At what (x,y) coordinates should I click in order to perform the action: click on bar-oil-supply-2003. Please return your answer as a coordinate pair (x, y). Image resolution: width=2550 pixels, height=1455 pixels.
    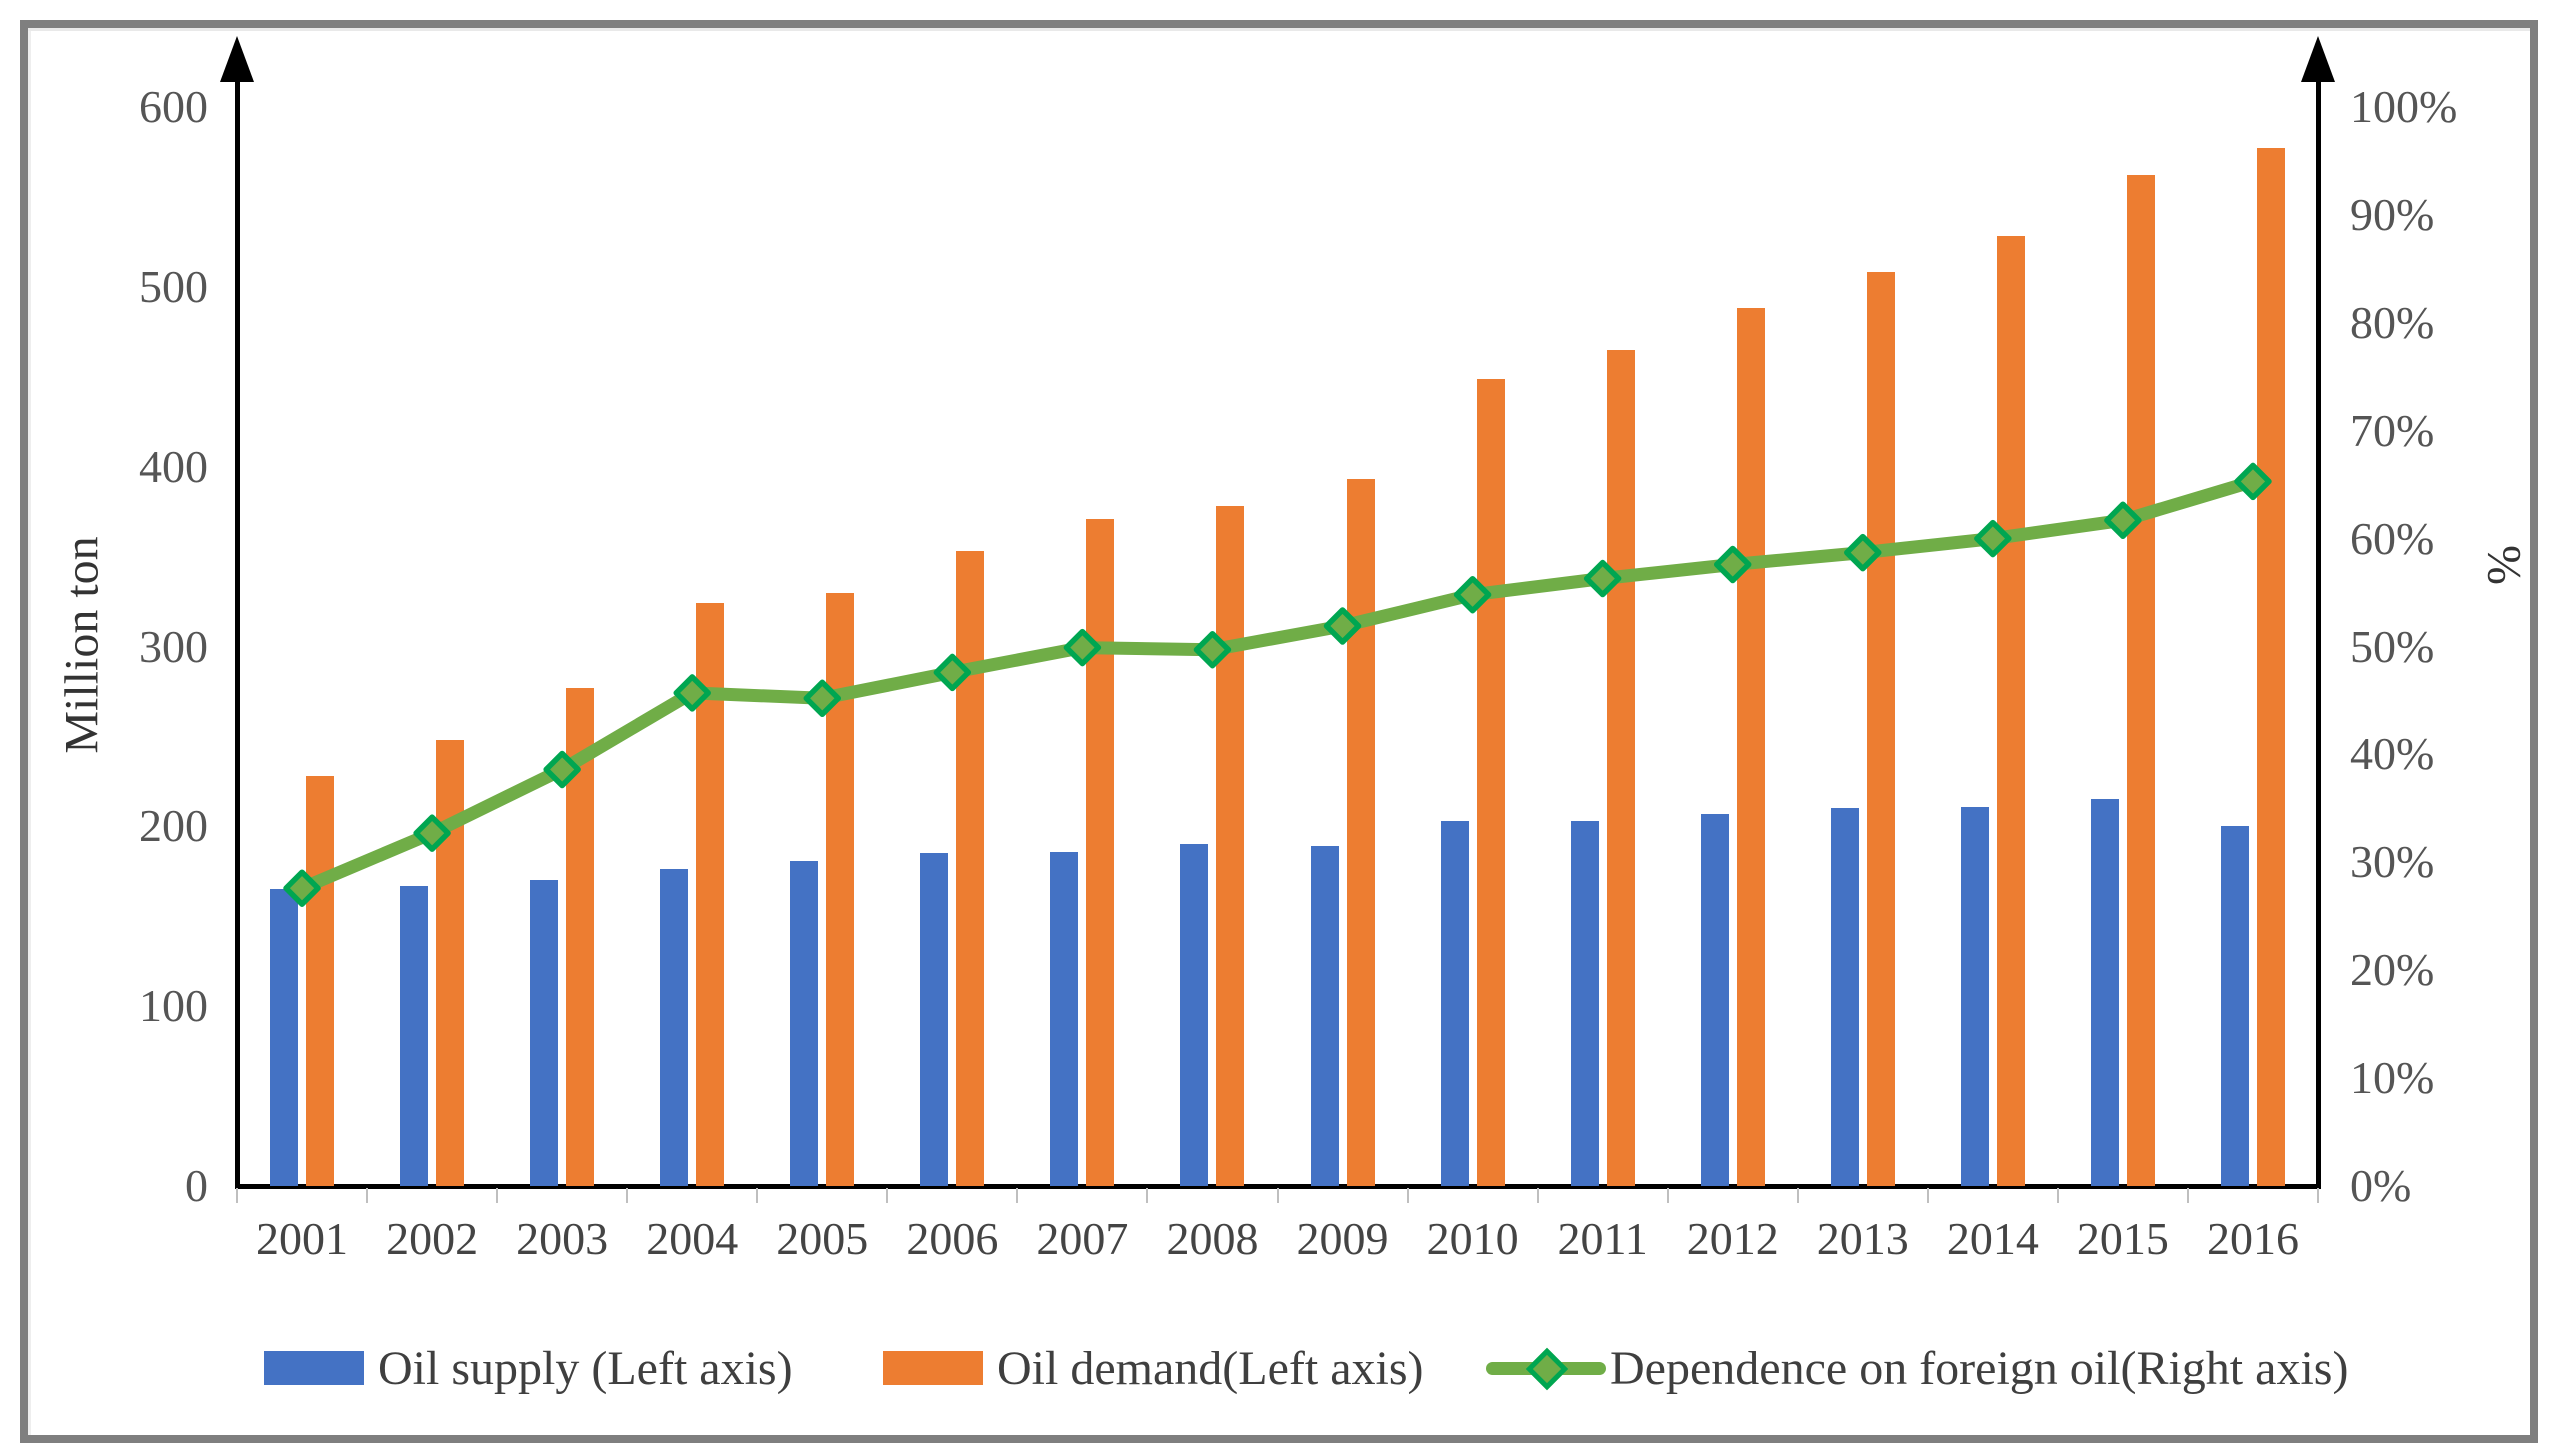
    Looking at the image, I should click on (544, 1033).